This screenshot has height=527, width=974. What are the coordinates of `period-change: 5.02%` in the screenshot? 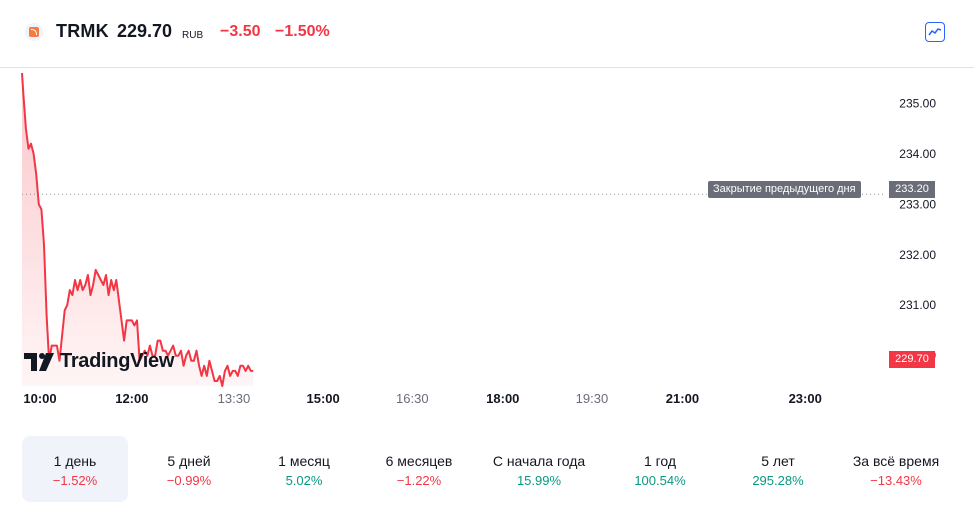 It's located at (304, 480).